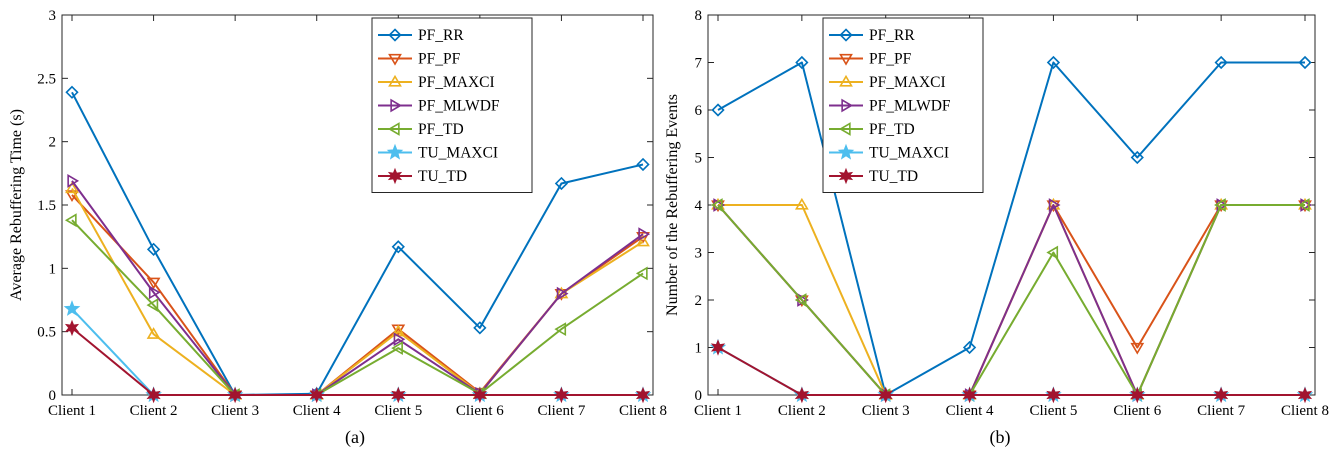  Describe the element at coordinates (699, 349) in the screenshot. I see `y-tick-label: 1` at that location.